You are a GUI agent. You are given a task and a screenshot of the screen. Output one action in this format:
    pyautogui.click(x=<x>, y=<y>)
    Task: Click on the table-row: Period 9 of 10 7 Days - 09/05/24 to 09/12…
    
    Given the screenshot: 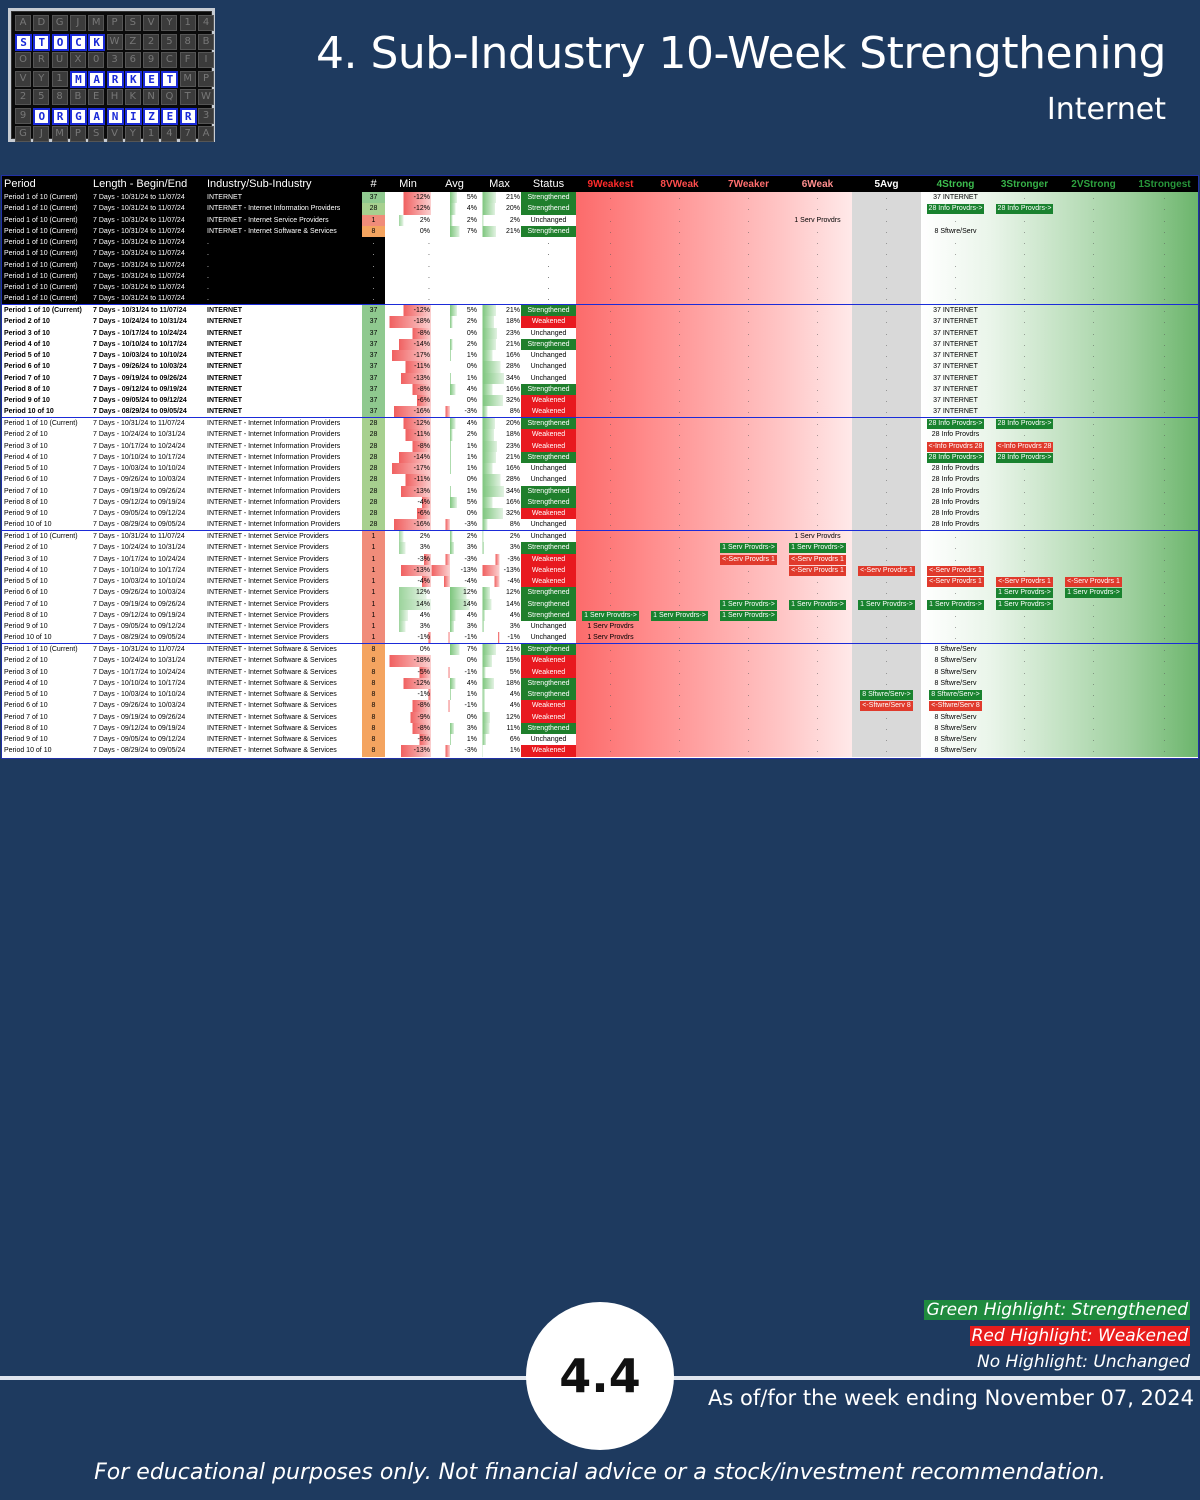 What is the action you would take?
    pyautogui.click(x=600, y=740)
    